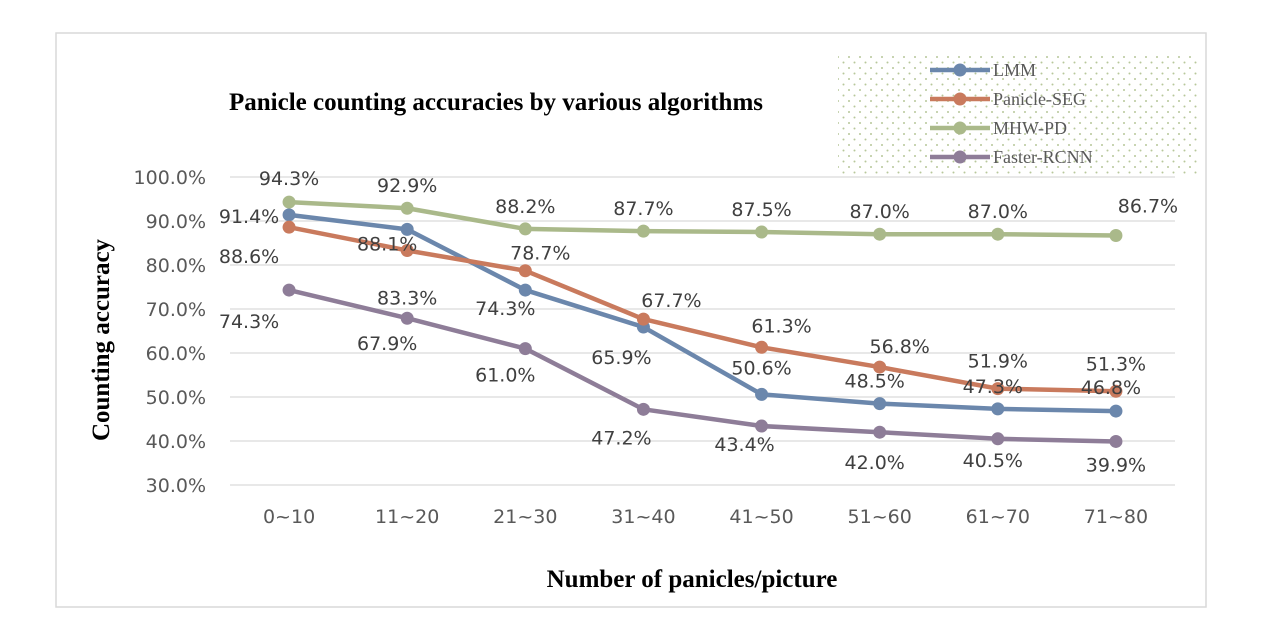 The image size is (1268, 625). Describe the element at coordinates (407, 186) in the screenshot. I see `data-label: 92.9%` at that location.